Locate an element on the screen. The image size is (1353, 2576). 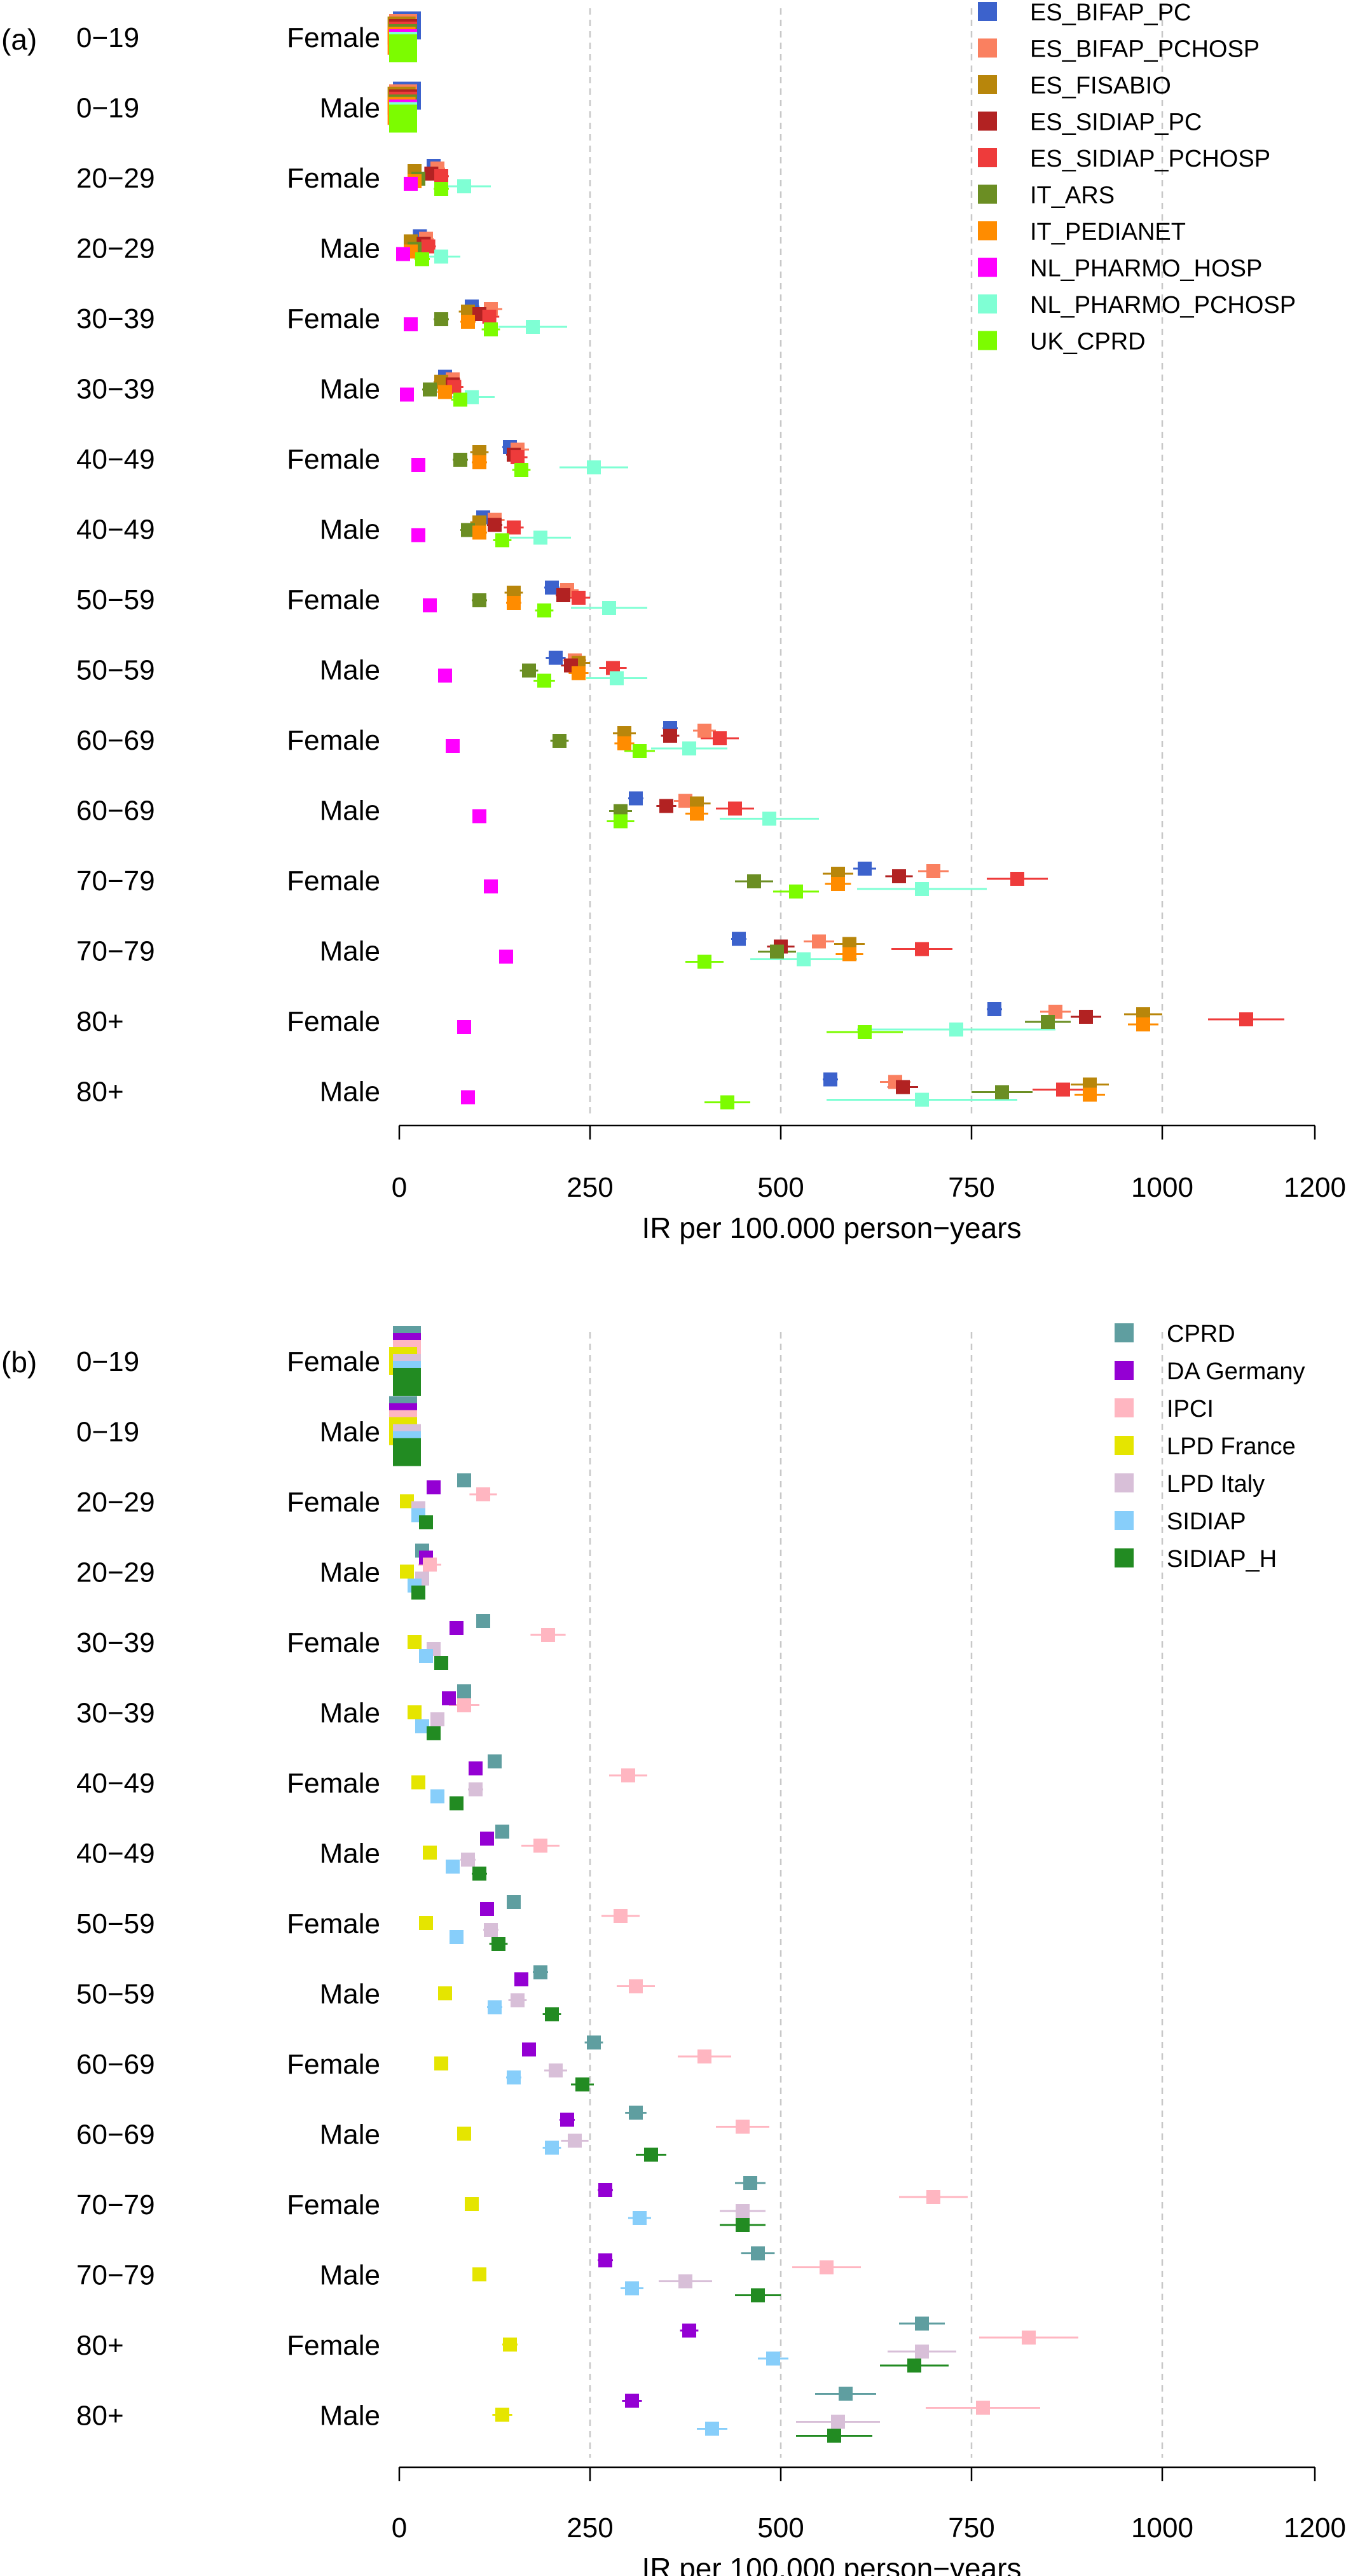
legend-label: IT_ARS is located at coordinates (1072, 196).